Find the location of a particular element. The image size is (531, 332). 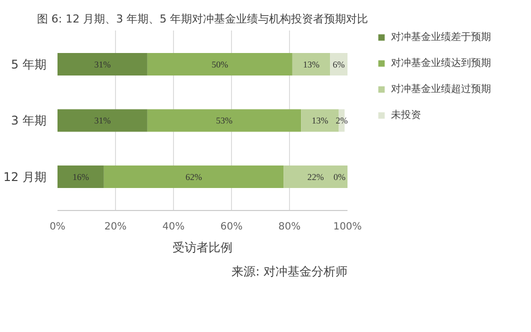

data-label: 50% is located at coordinates (220, 64).